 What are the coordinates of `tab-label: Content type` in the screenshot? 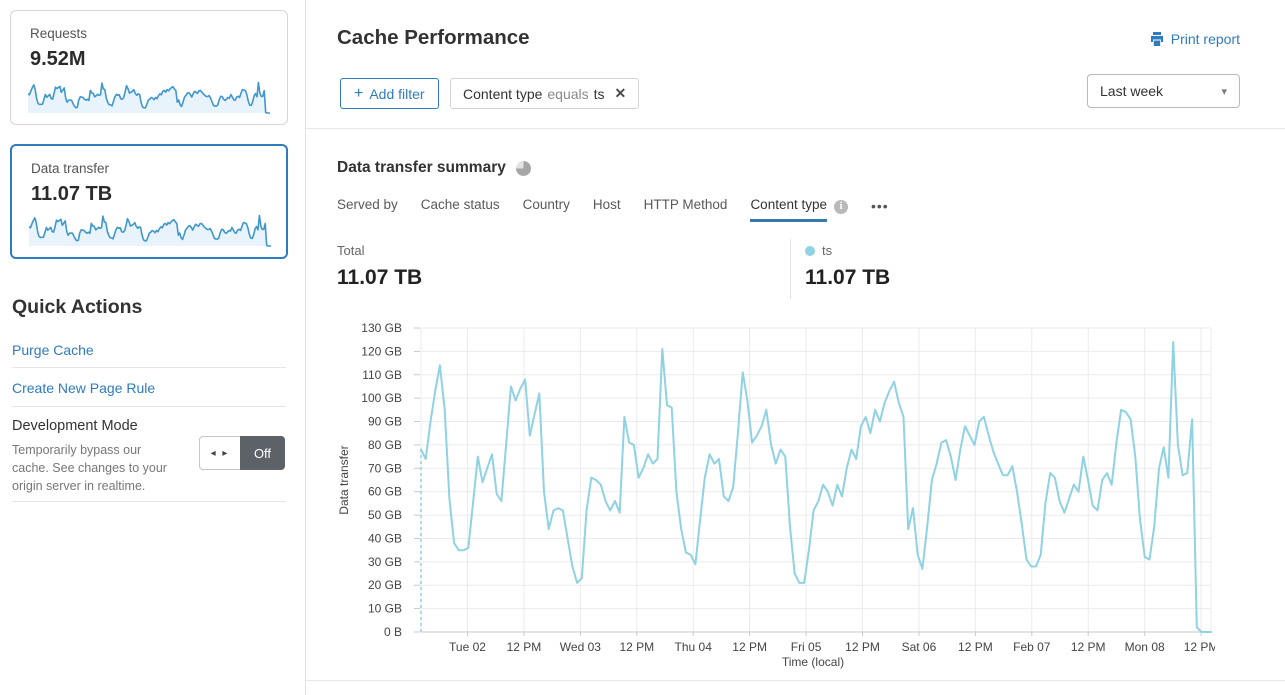 It's located at (788, 209).